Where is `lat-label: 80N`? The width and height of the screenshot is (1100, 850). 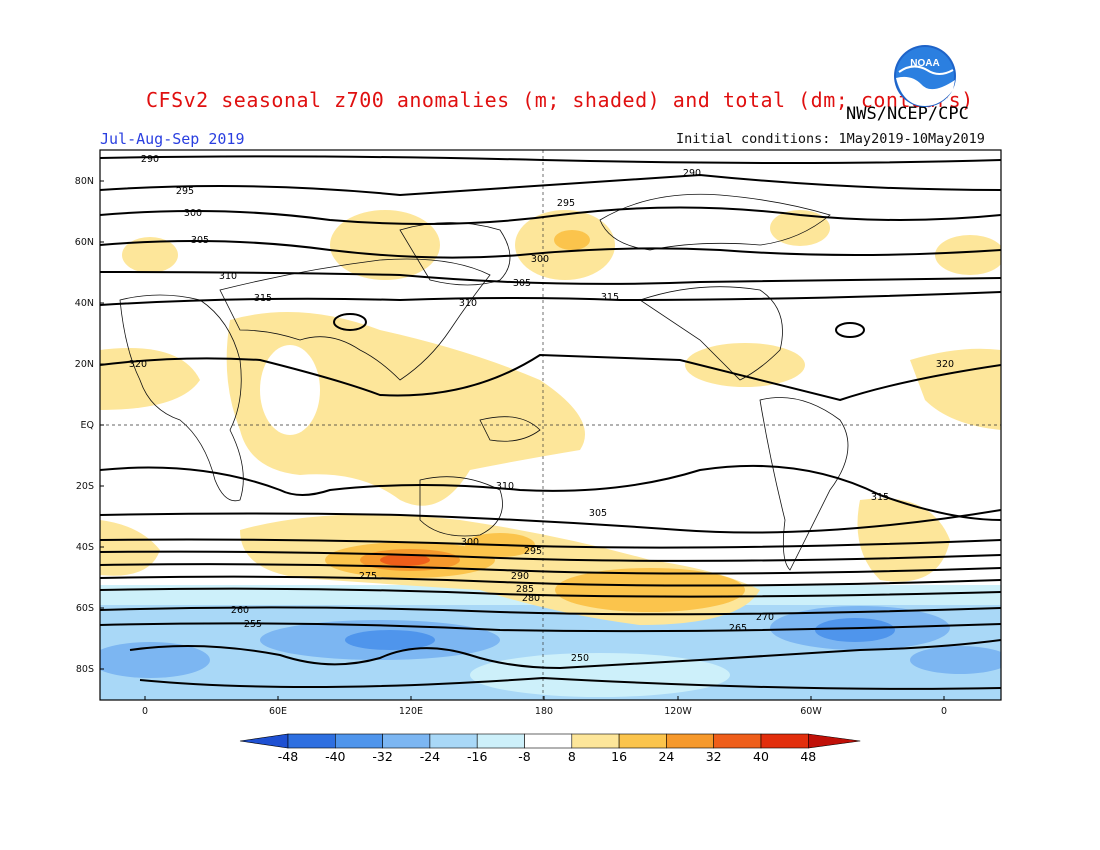
lat-label: 80N is located at coordinates (84, 181).